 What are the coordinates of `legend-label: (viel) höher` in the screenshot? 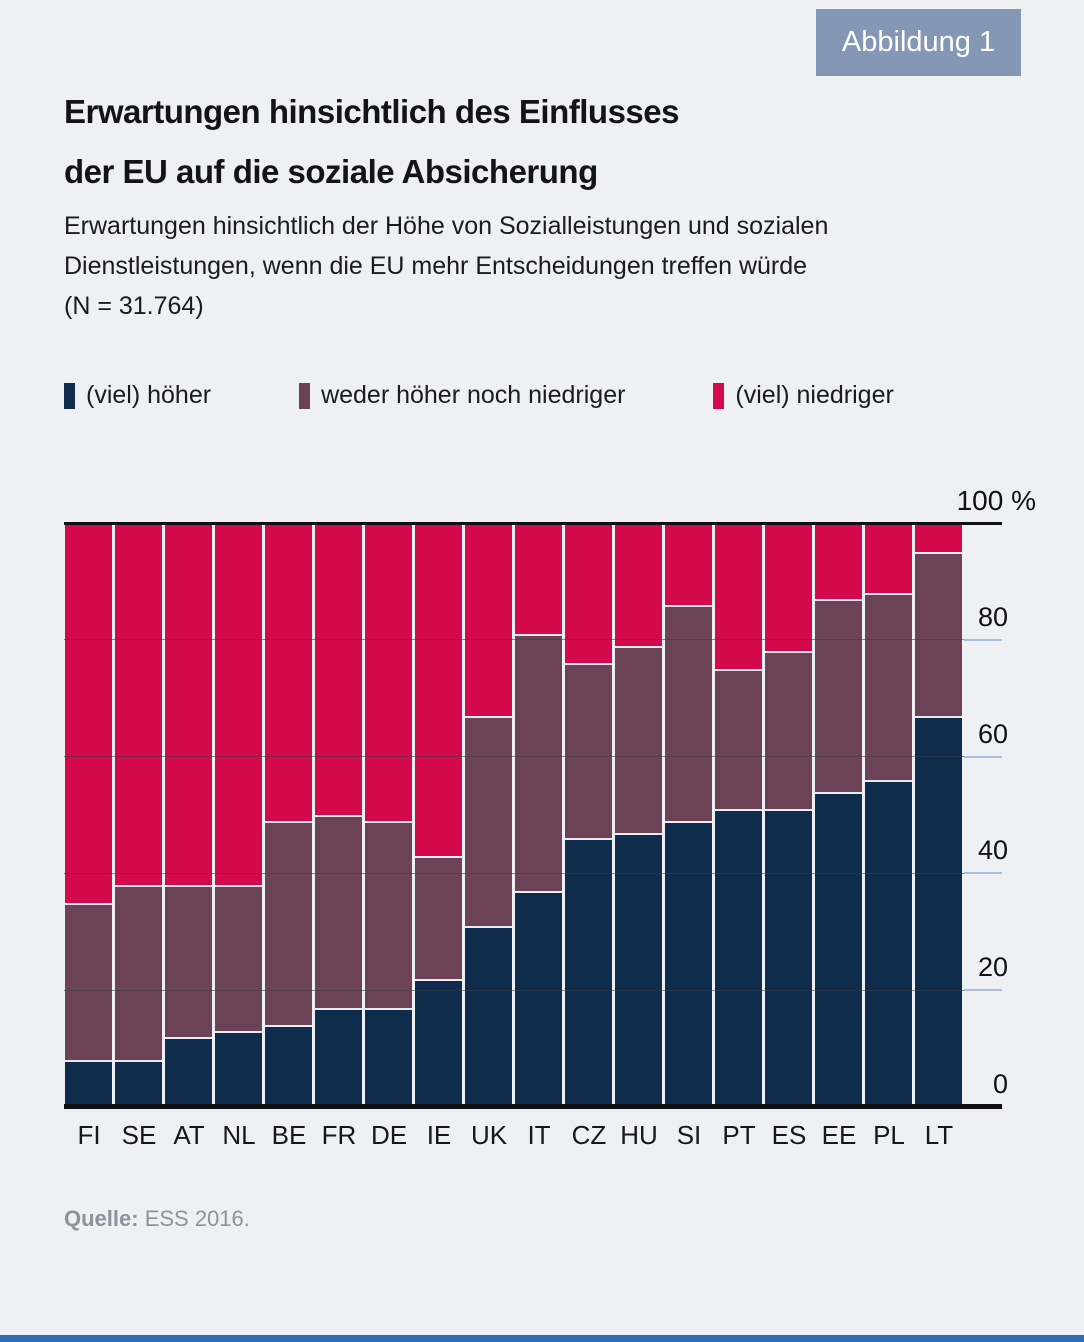 It's located at (149, 395).